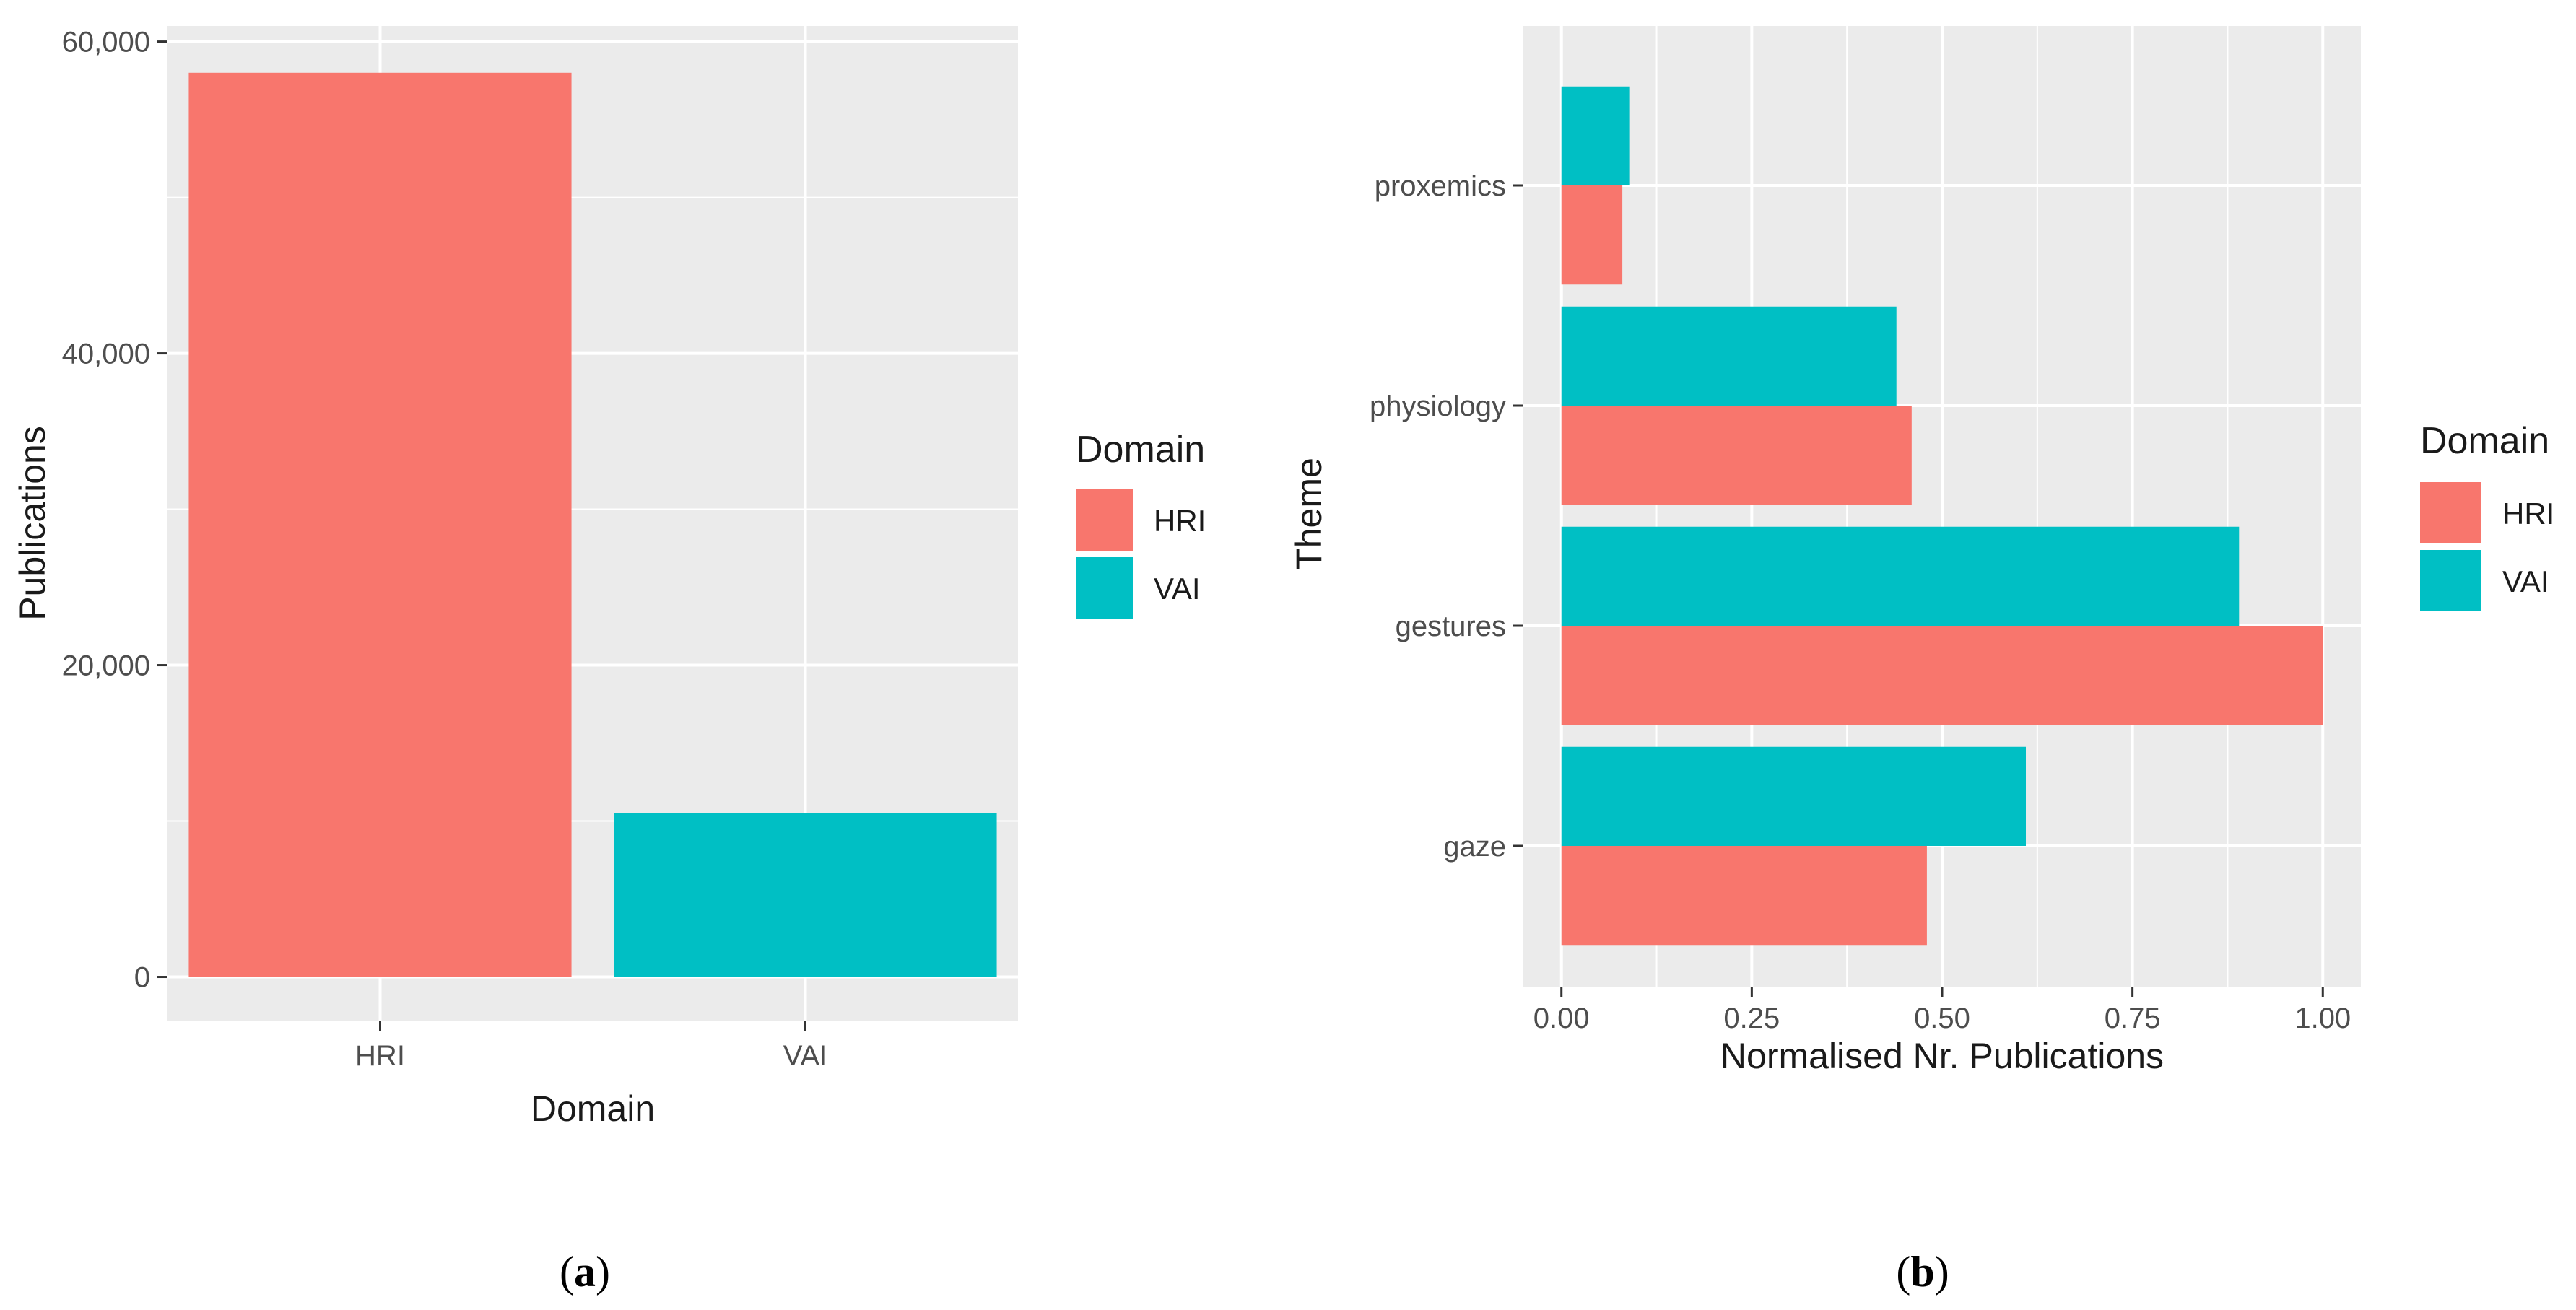  I want to click on panel-b-caption-letter: b, so click(1922, 1272).